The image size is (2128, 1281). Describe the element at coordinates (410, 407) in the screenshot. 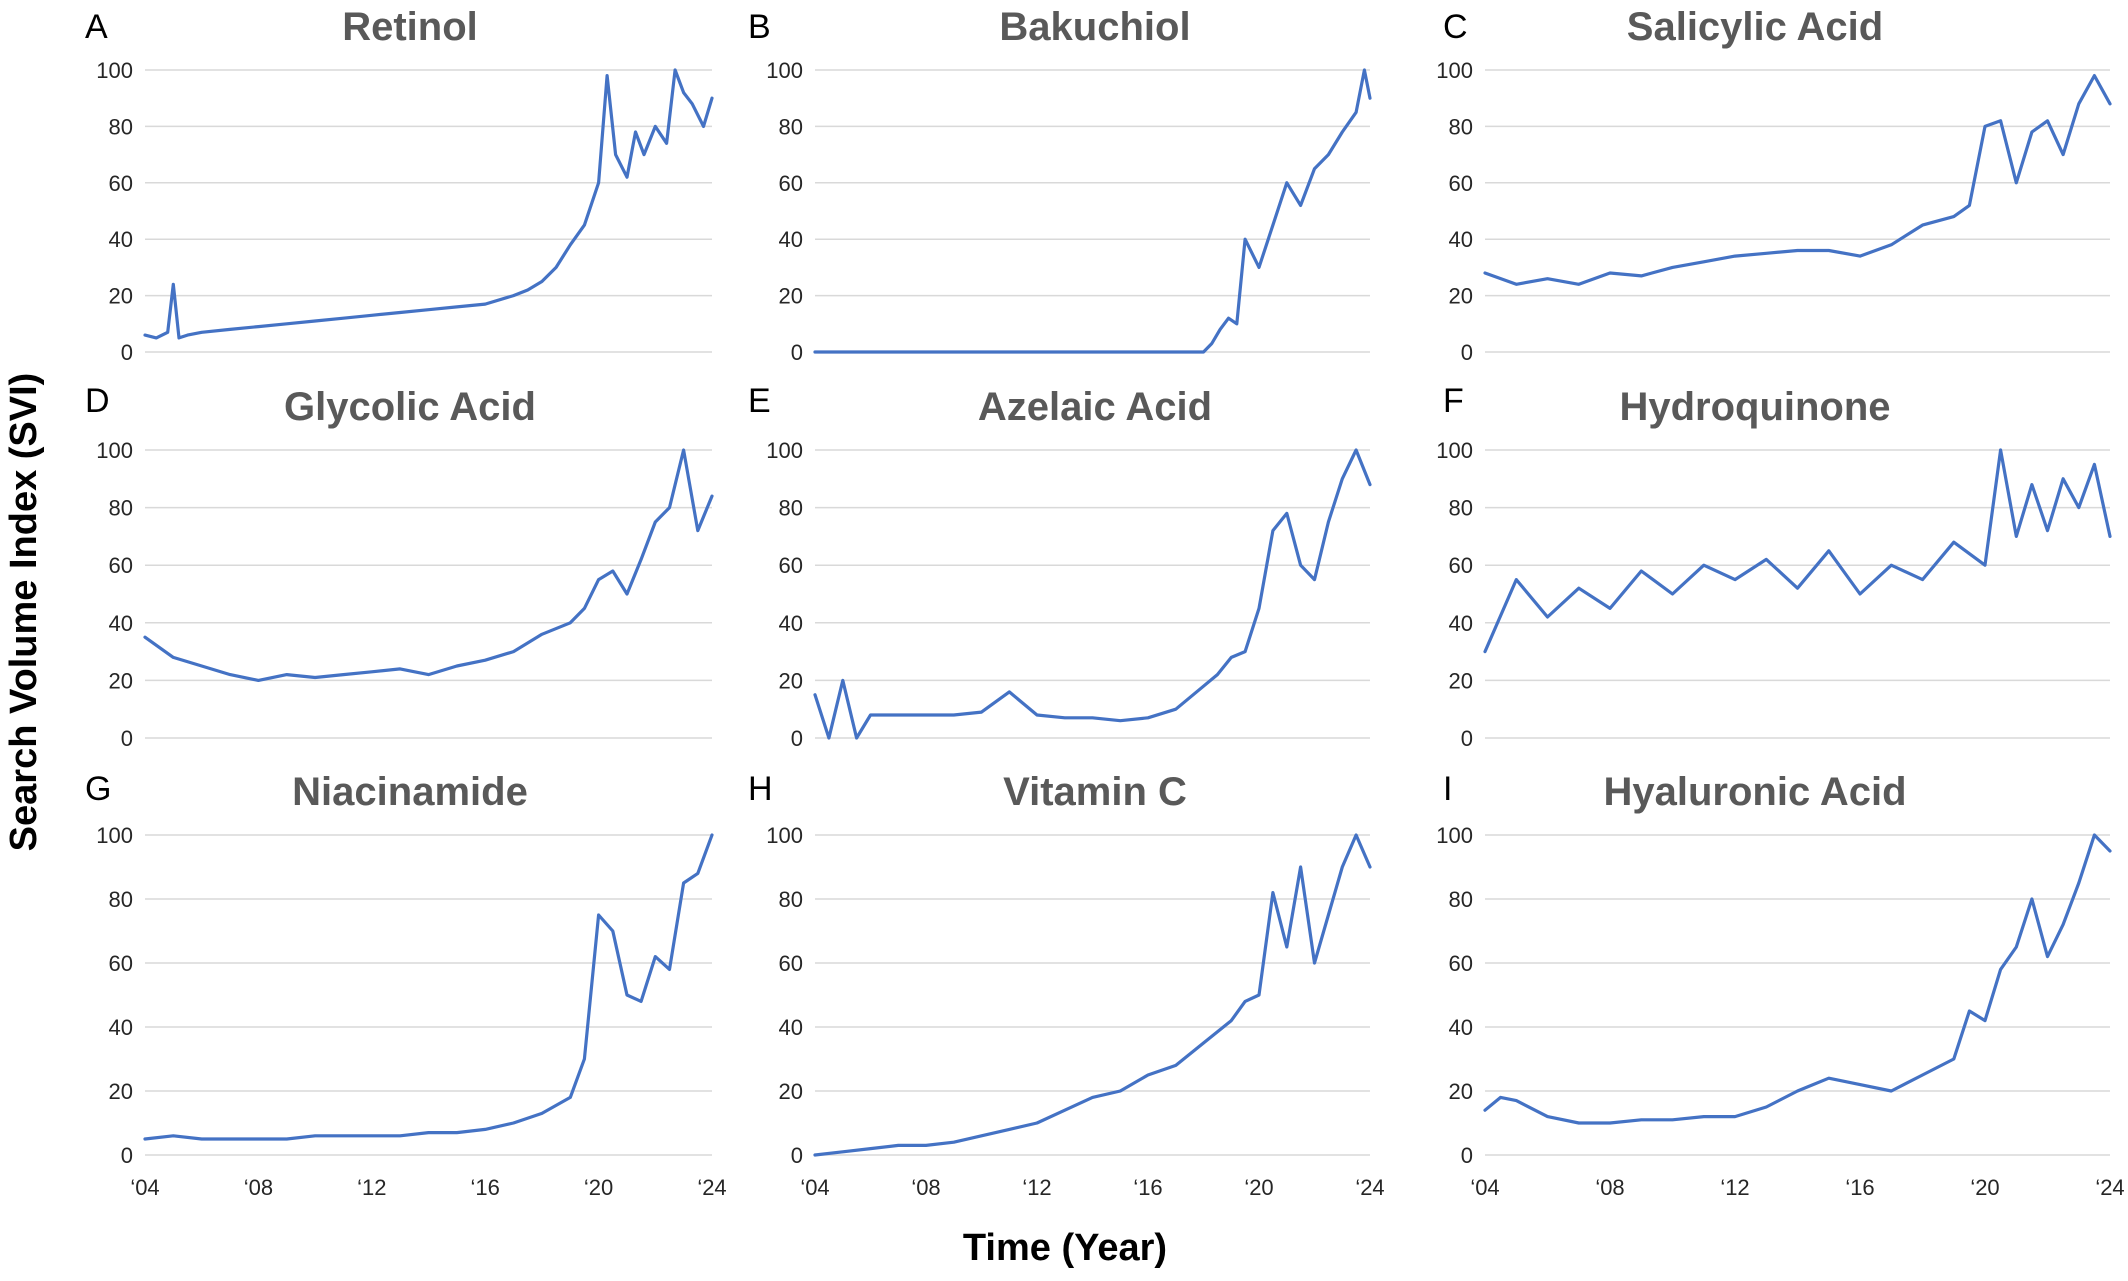

I see `panel-title: Glycolic Acid` at that location.